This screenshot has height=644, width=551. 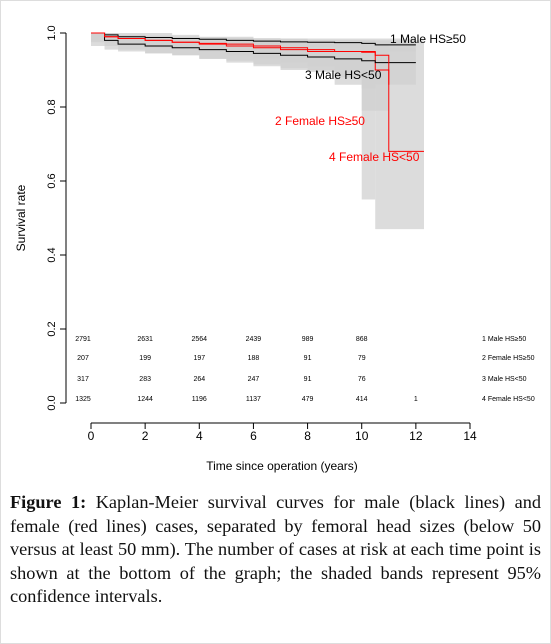 What do you see at coordinates (52, 254) in the screenshot?
I see `y-tick-label: 0.4` at bounding box center [52, 254].